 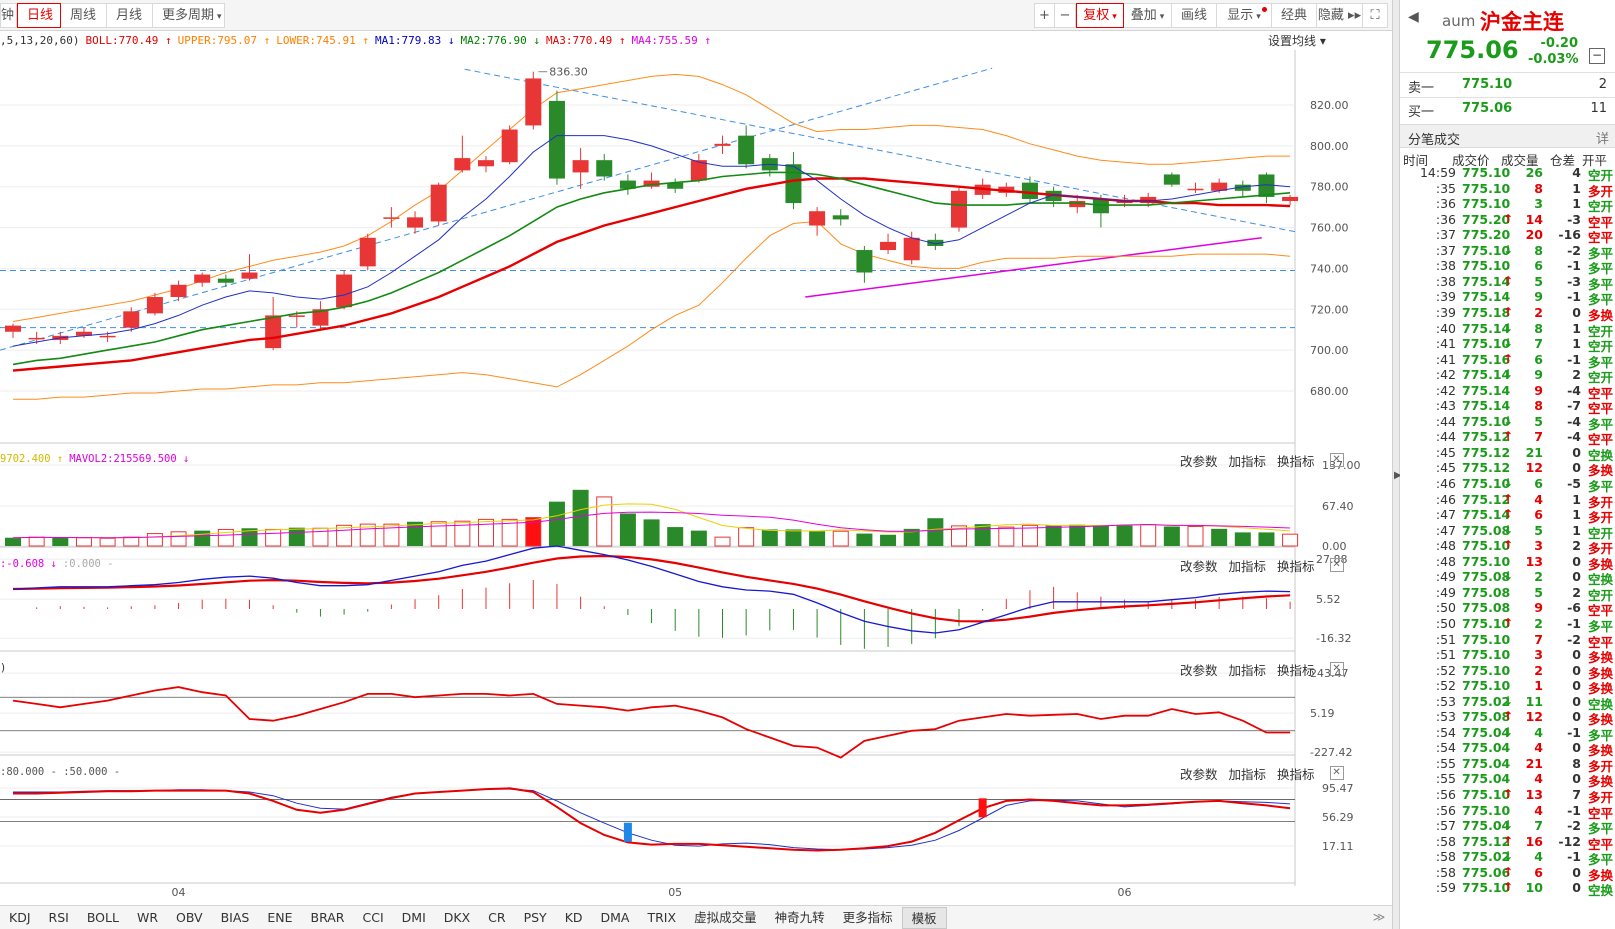 I want to click on tick-time: :53, so click(x=1445, y=717).